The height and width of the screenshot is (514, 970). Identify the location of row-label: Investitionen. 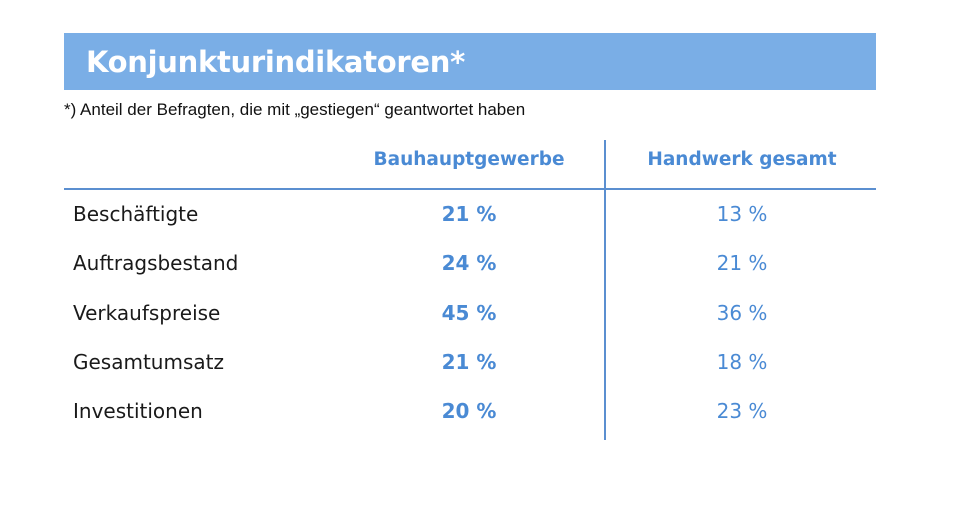
(138, 411).